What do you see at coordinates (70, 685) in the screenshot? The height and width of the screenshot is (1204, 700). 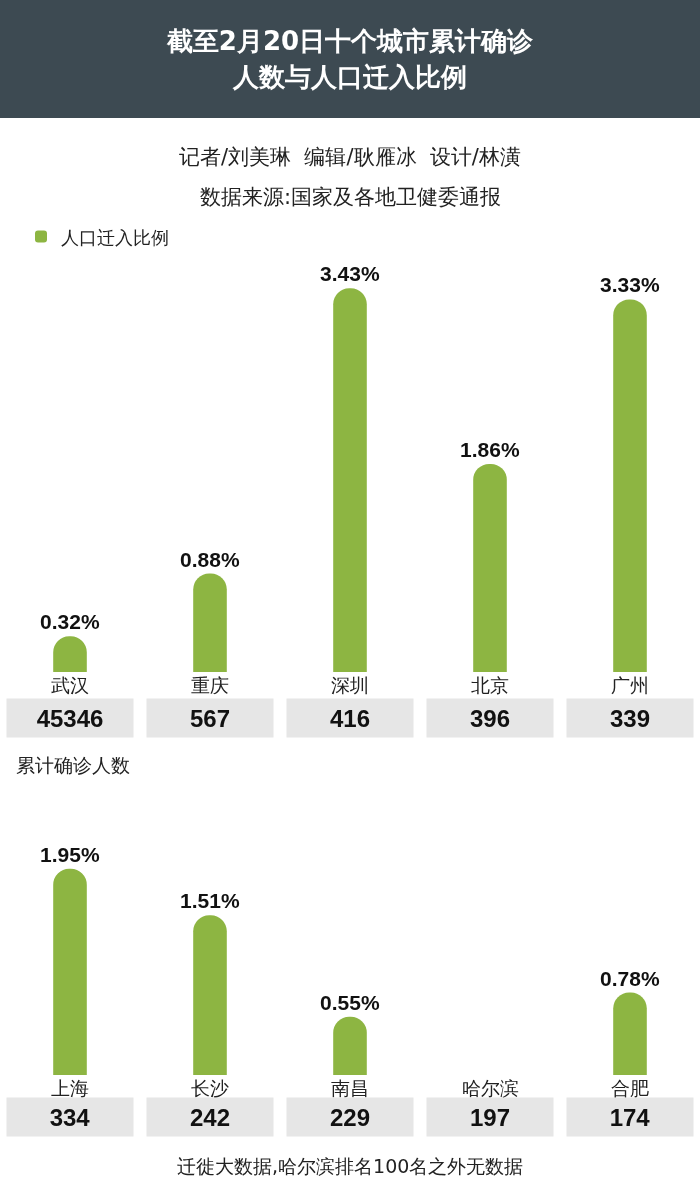 I see `x-tick-label: 武汉` at bounding box center [70, 685].